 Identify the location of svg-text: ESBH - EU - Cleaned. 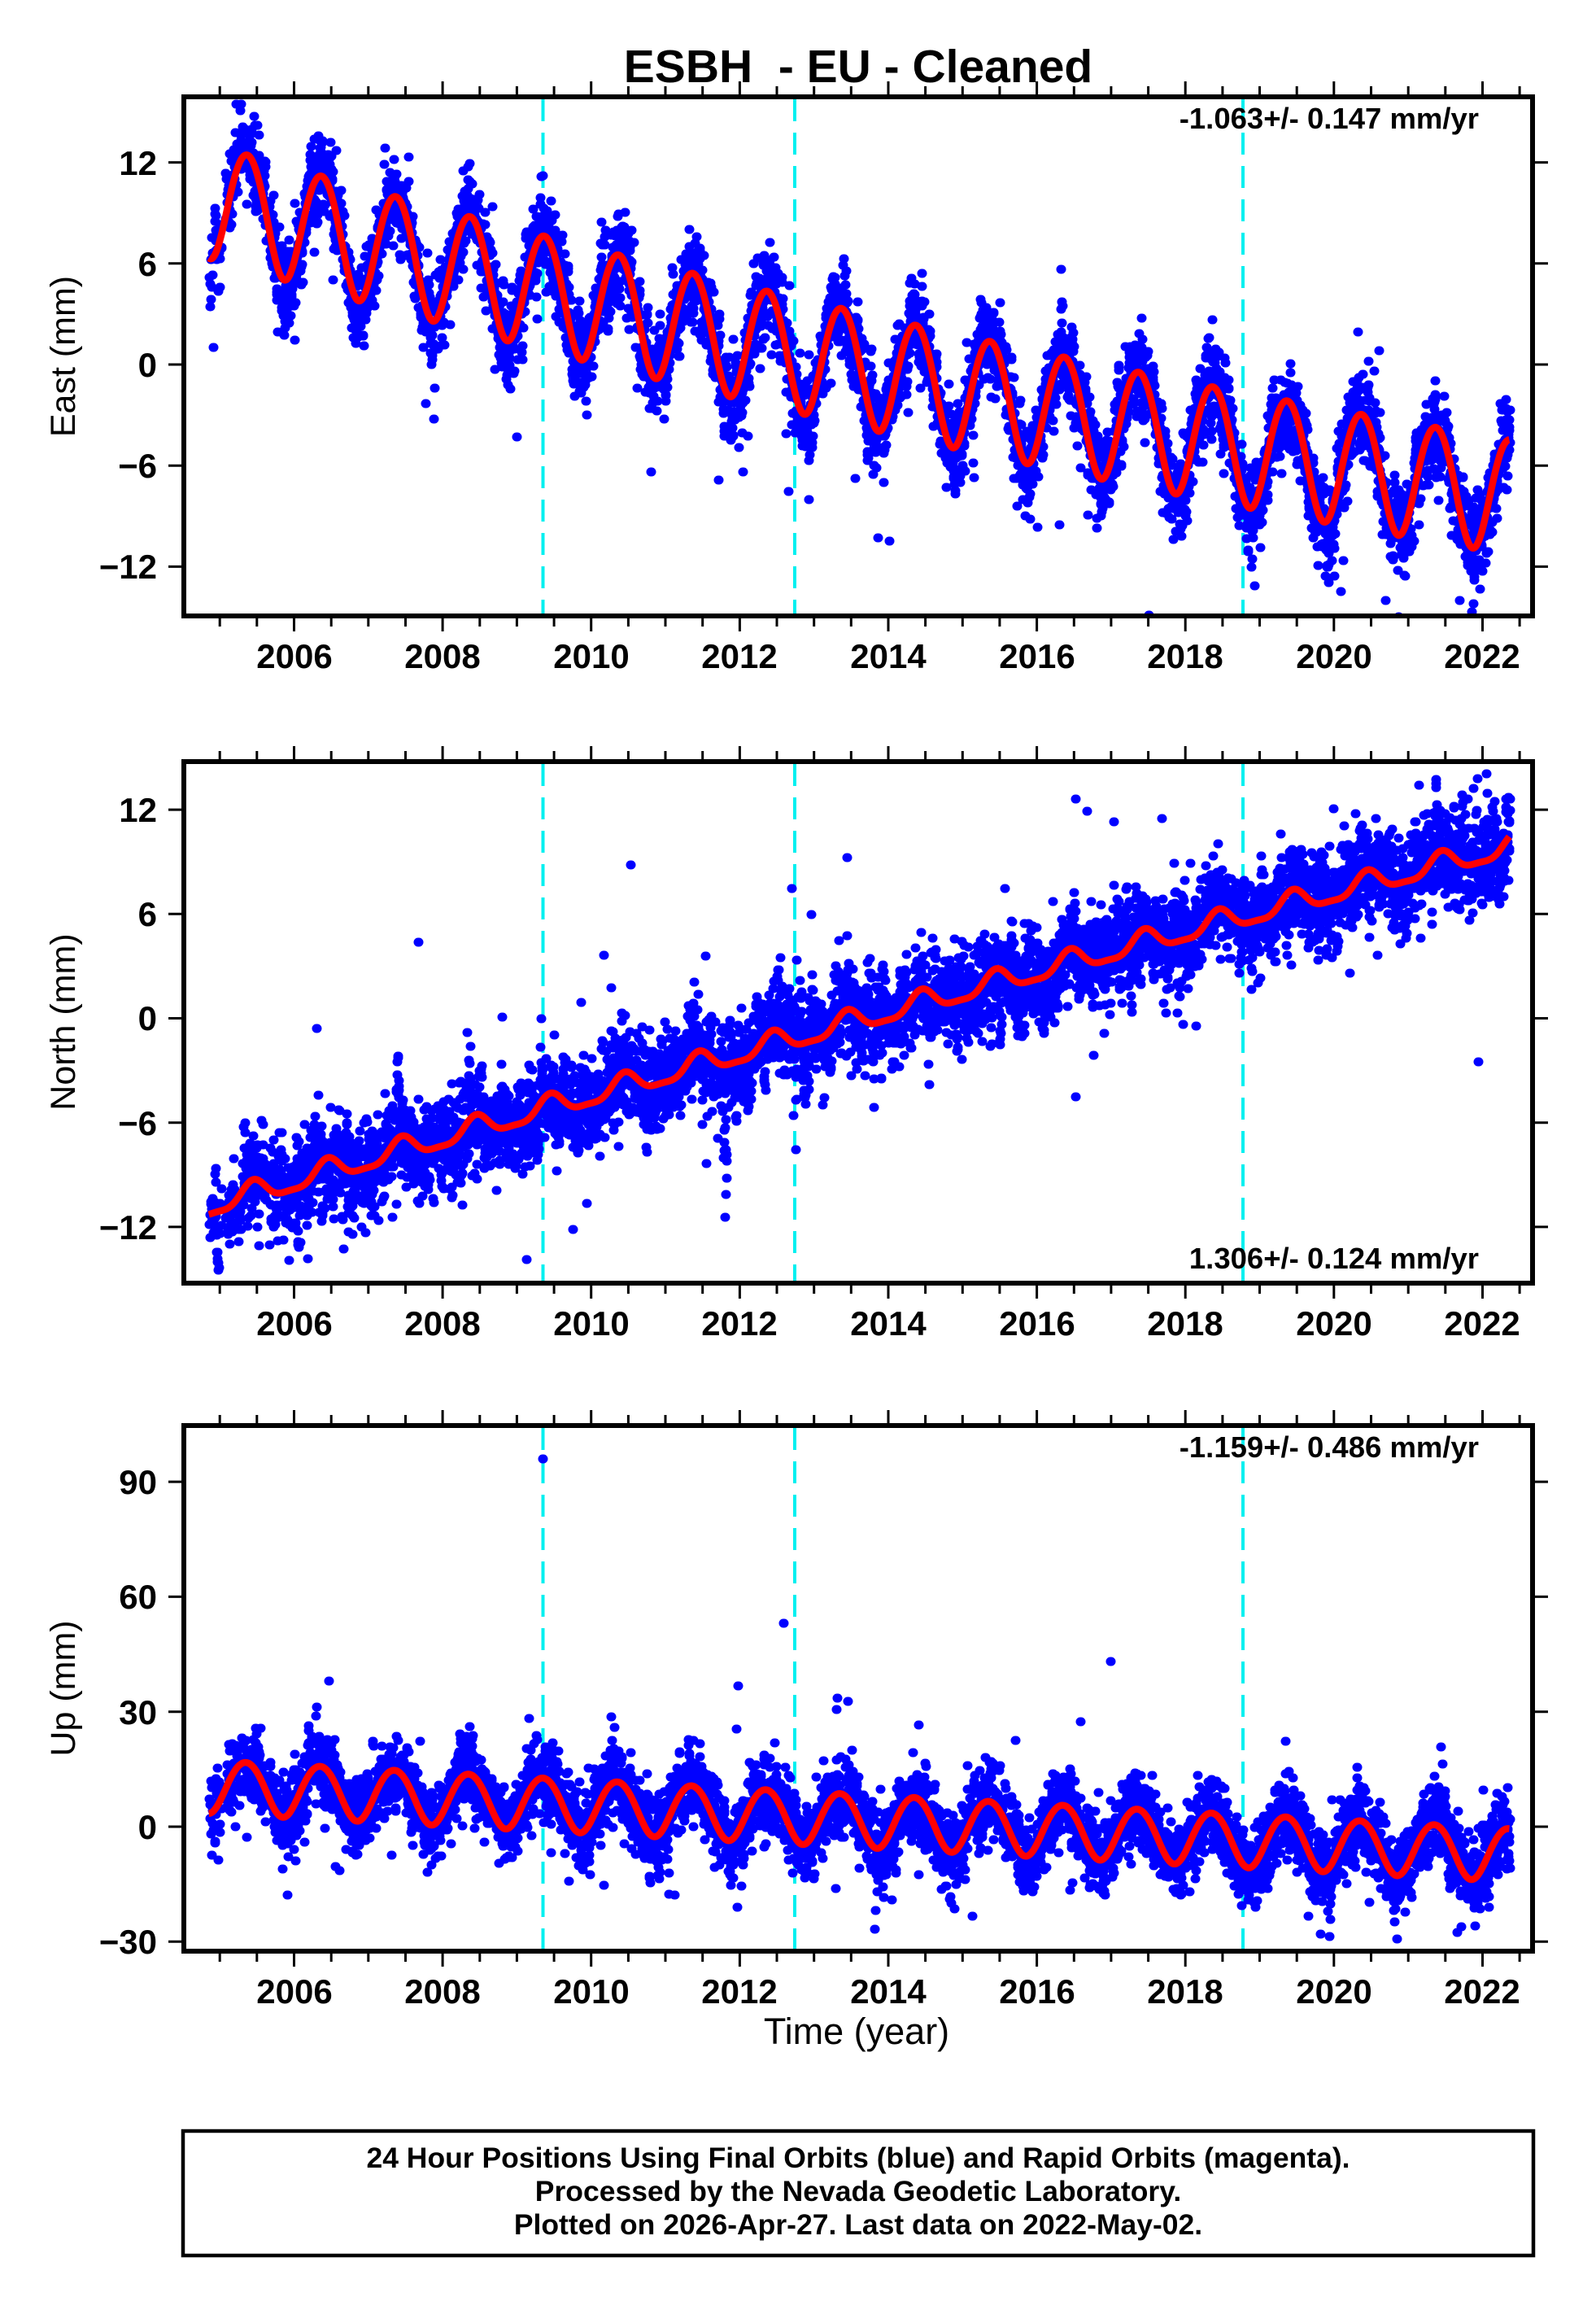
(858, 67).